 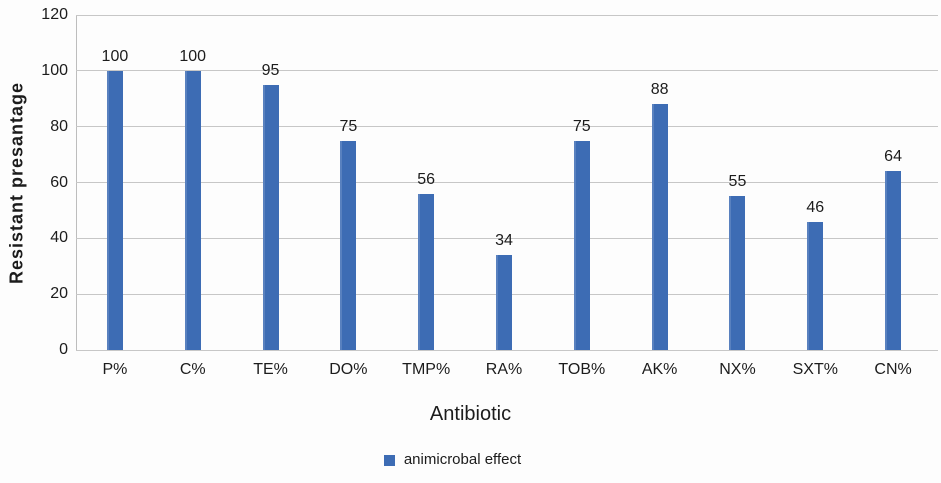 What do you see at coordinates (815, 207) in the screenshot?
I see `bar-value-label: 46` at bounding box center [815, 207].